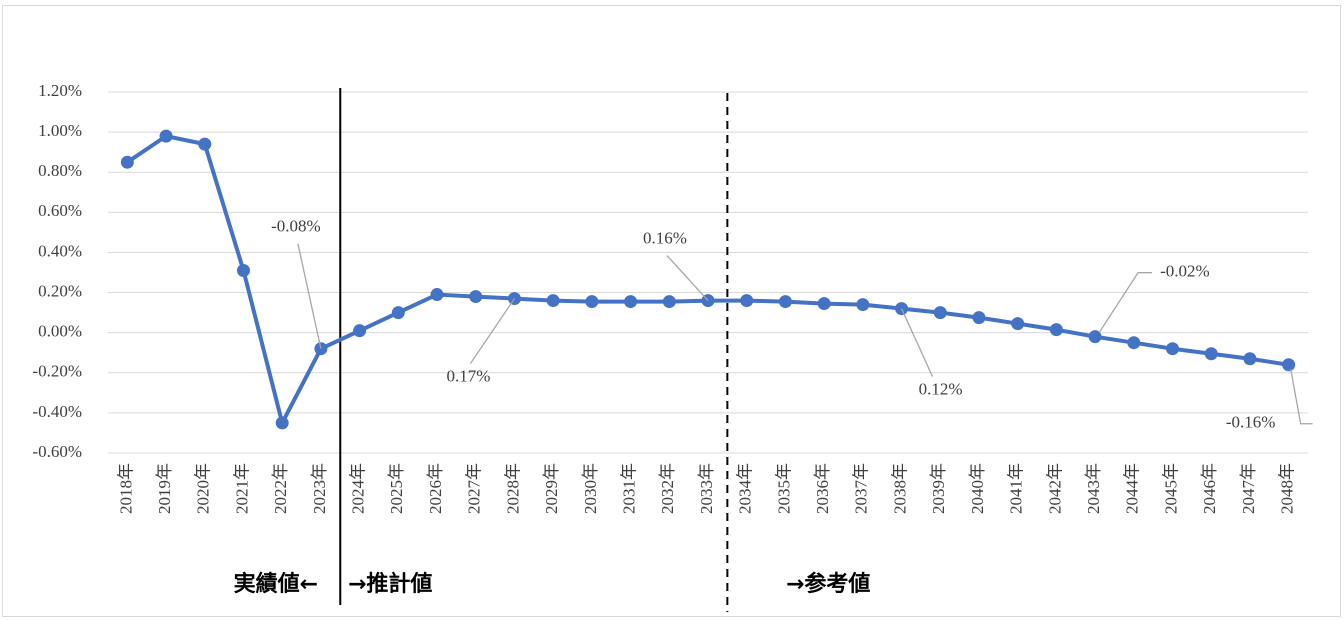 Image resolution: width=1344 pixels, height=620 pixels. What do you see at coordinates (977, 488) in the screenshot?
I see `x-tick-label: 2040年` at bounding box center [977, 488].